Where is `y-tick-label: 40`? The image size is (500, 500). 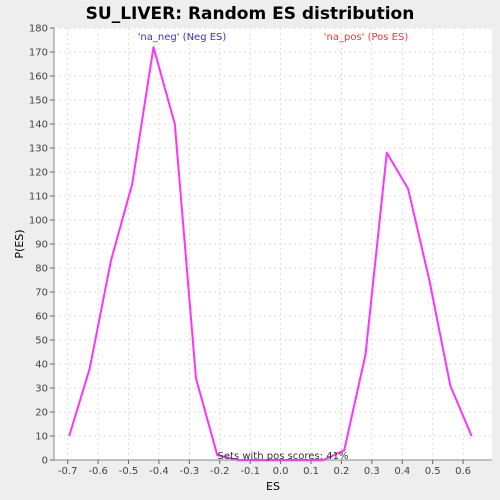
y-tick-label: 40 is located at coordinates (41, 365).